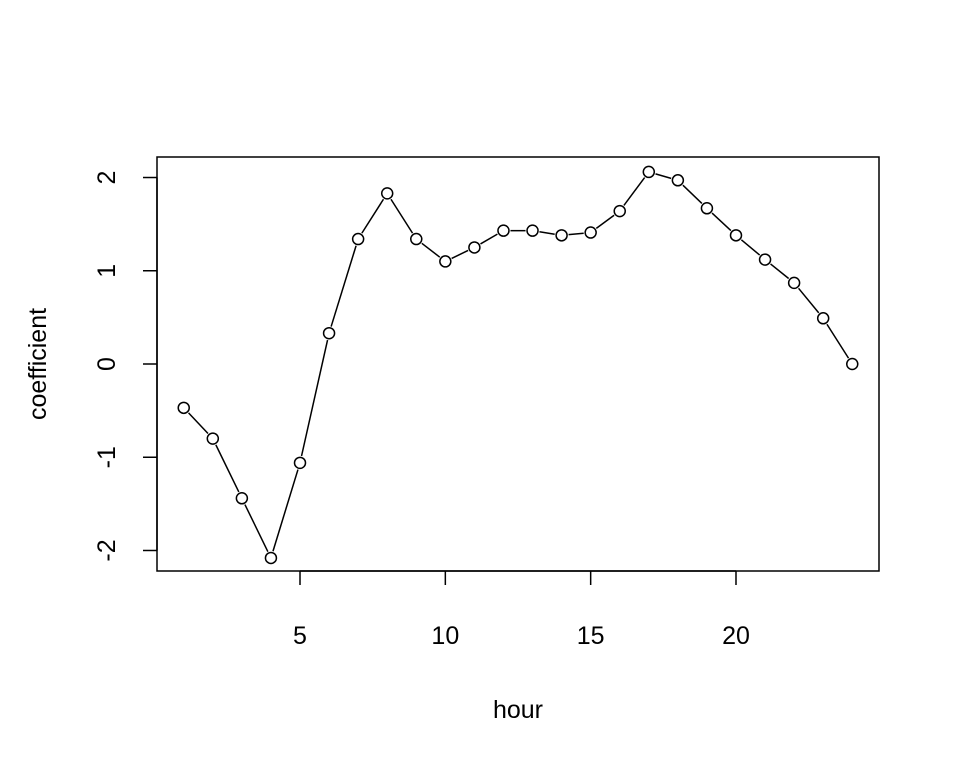 This screenshot has width=960, height=768. What do you see at coordinates (300, 636) in the screenshot?
I see `x-tick-label: 5` at bounding box center [300, 636].